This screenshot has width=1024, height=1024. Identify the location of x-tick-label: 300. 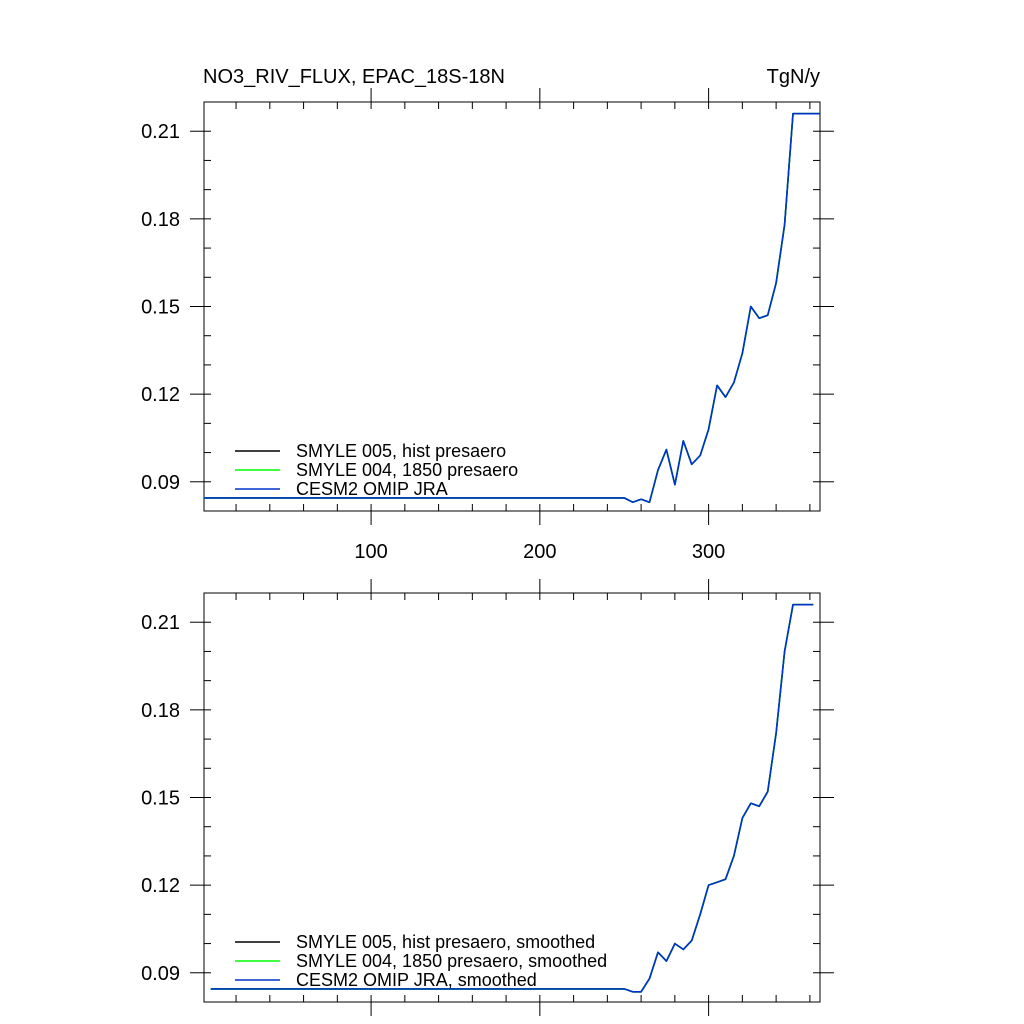
(708, 552).